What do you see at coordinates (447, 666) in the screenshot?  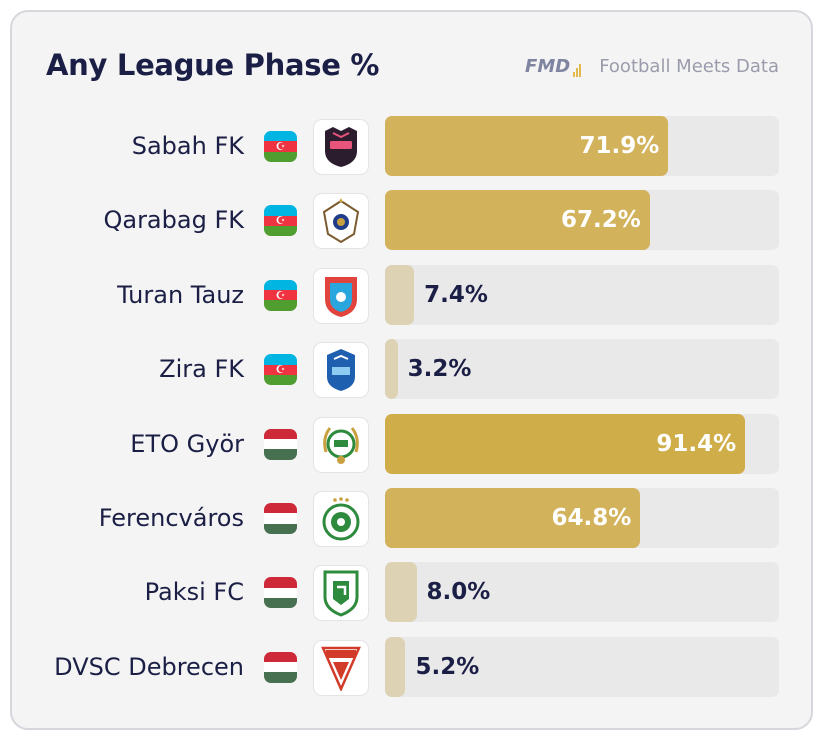 I see `bar-value-label: 5.2%` at bounding box center [447, 666].